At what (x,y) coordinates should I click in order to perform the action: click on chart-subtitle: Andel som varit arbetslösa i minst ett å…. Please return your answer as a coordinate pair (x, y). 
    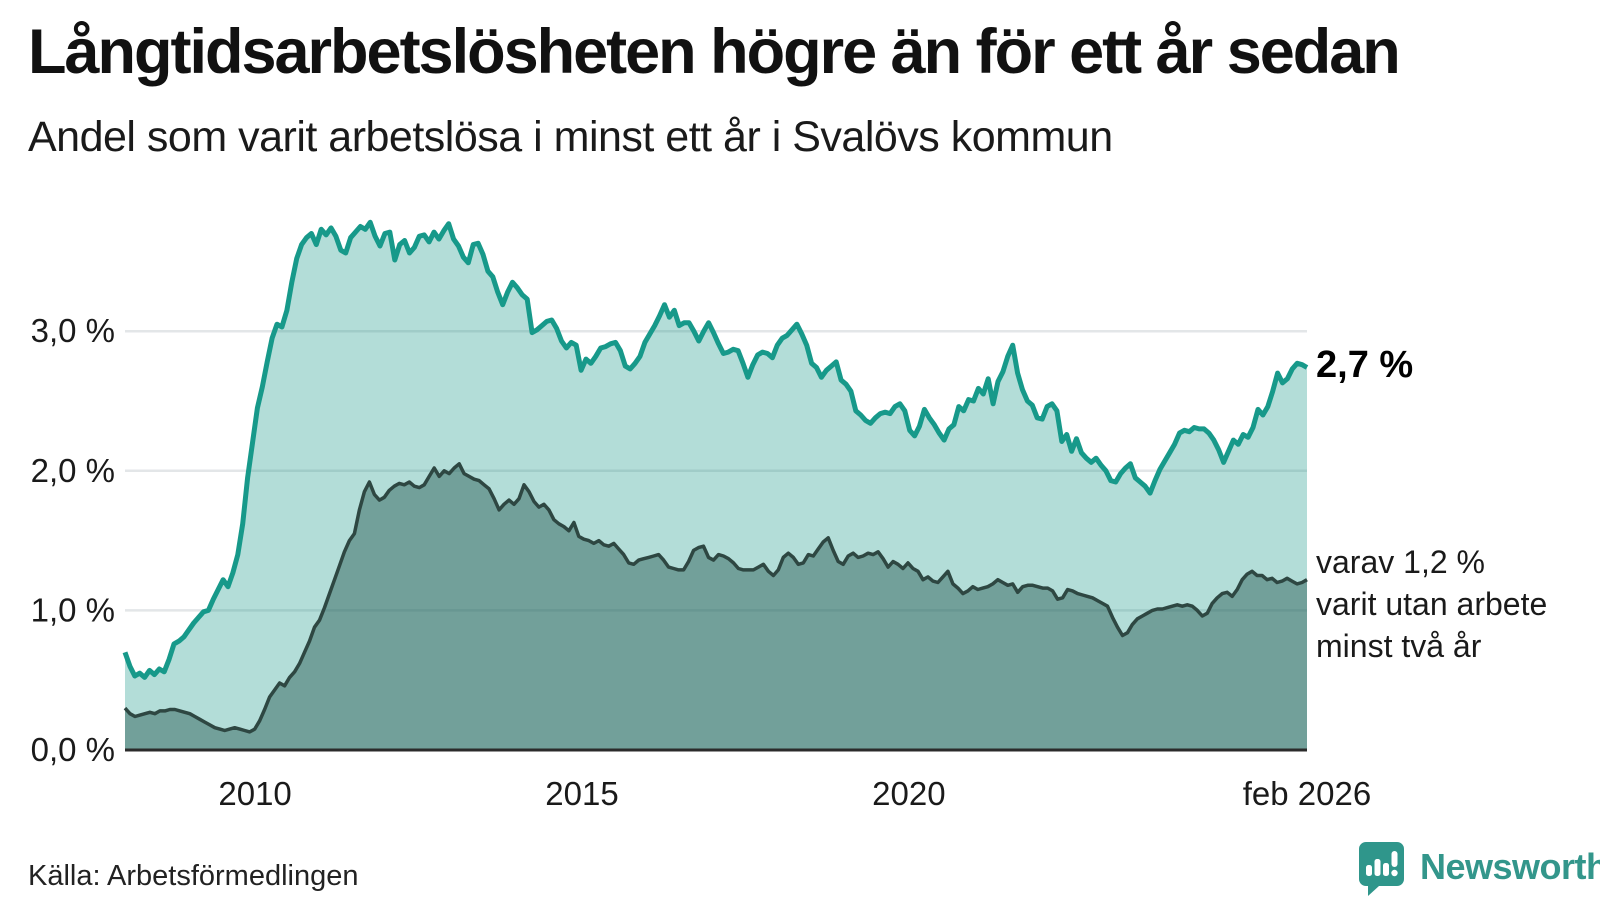
    Looking at the image, I should click on (570, 137).